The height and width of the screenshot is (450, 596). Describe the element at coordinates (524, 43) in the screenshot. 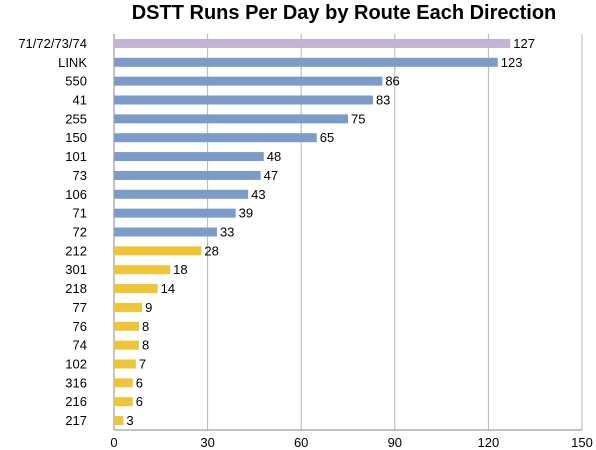

I see `data-label: 127` at that location.